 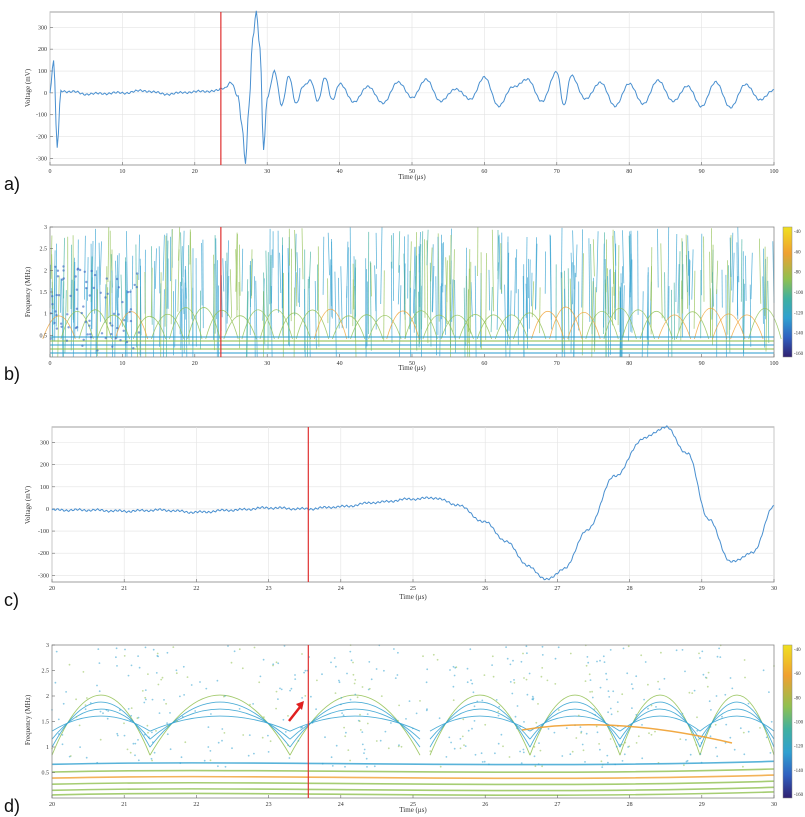 I want to click on panel-b-ylabel: Frequency (MHz), so click(x=28, y=291).